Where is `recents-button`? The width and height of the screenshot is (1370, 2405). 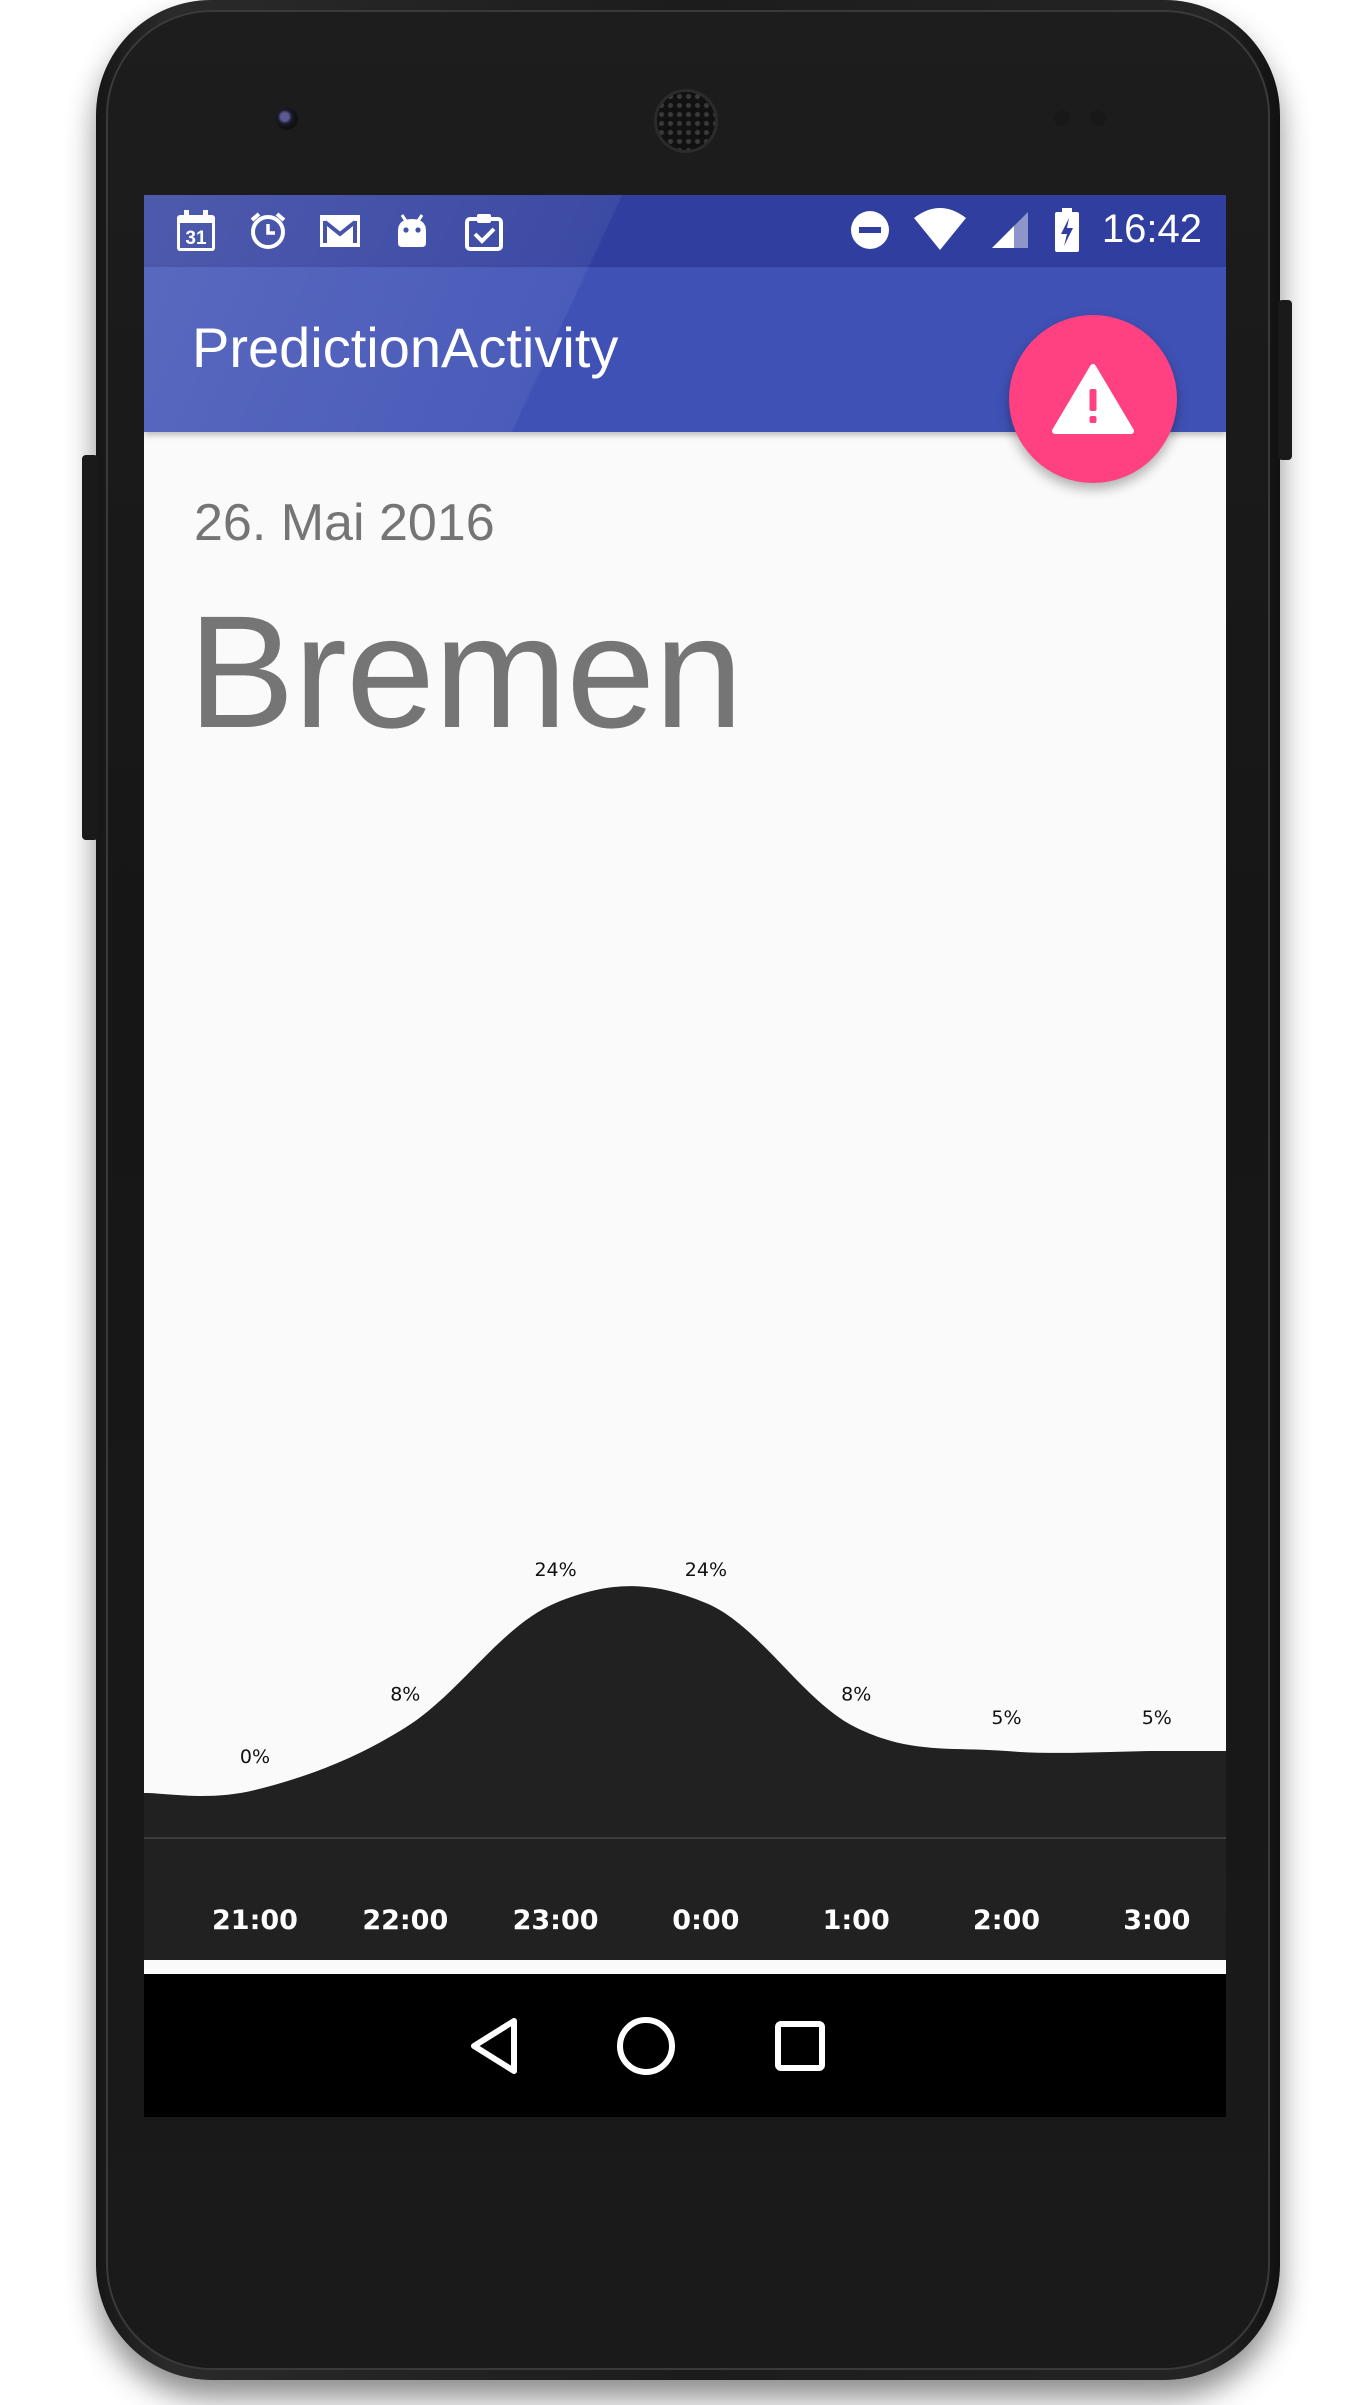
recents-button is located at coordinates (800, 2046).